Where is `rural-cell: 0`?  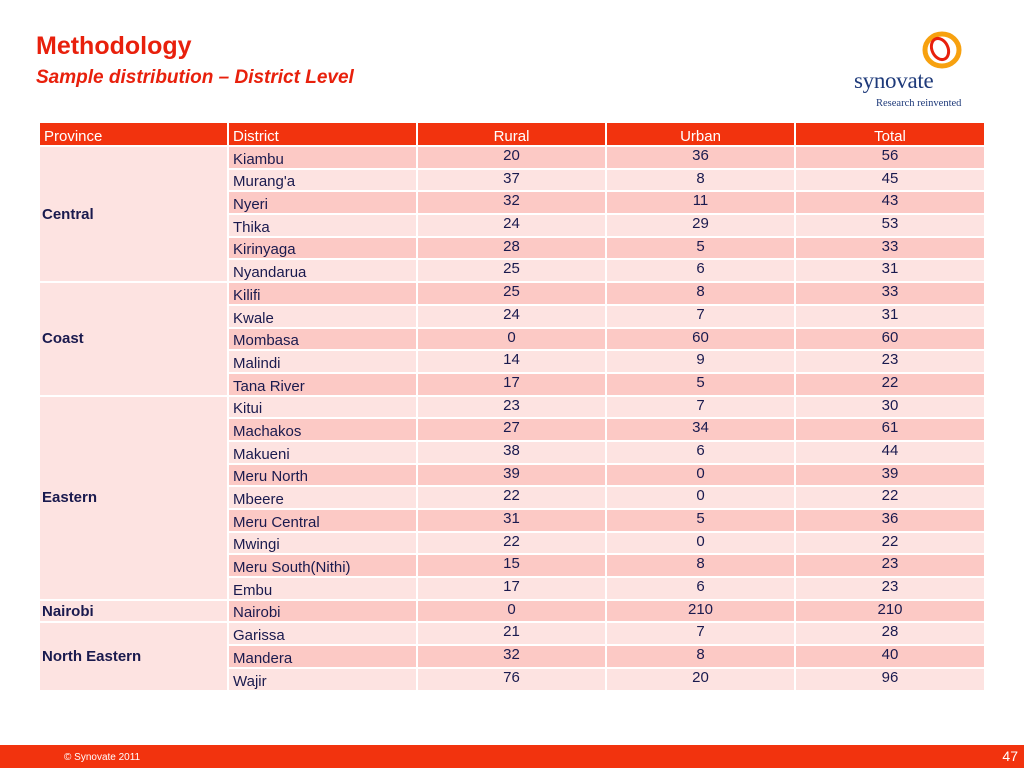 rural-cell: 0 is located at coordinates (511, 339).